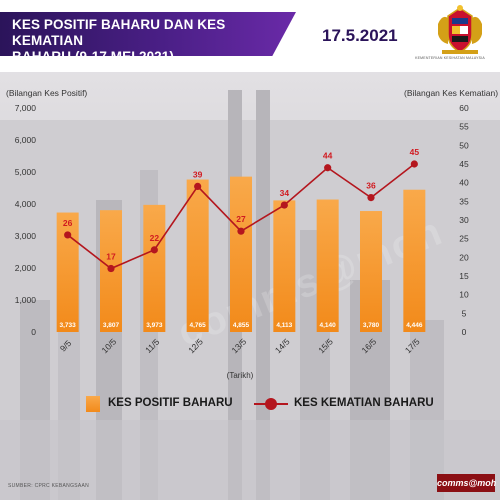 The width and height of the screenshot is (500, 500). What do you see at coordinates (26, 172) in the screenshot?
I see `left-axis-tick: 5,000` at bounding box center [26, 172].